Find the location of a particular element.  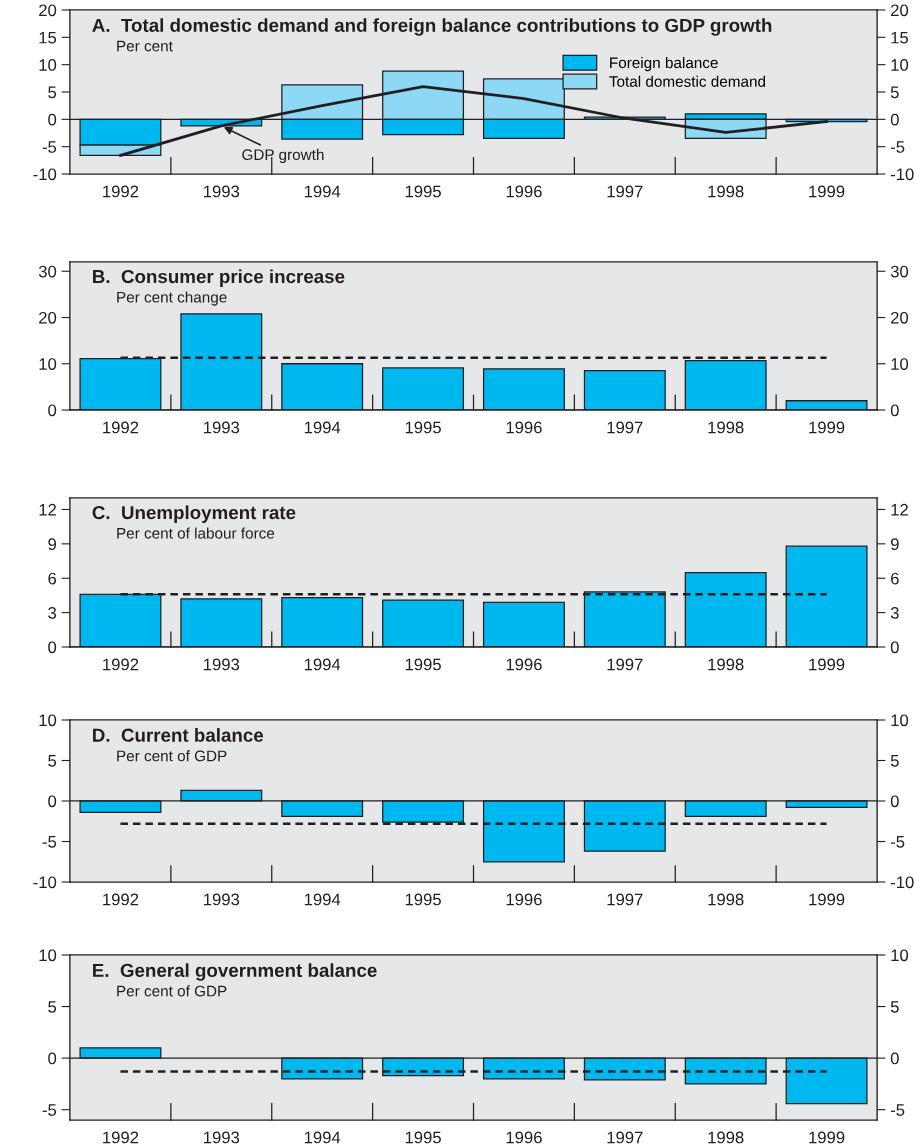

y2-tick-label: 30 is located at coordinates (899, 271).